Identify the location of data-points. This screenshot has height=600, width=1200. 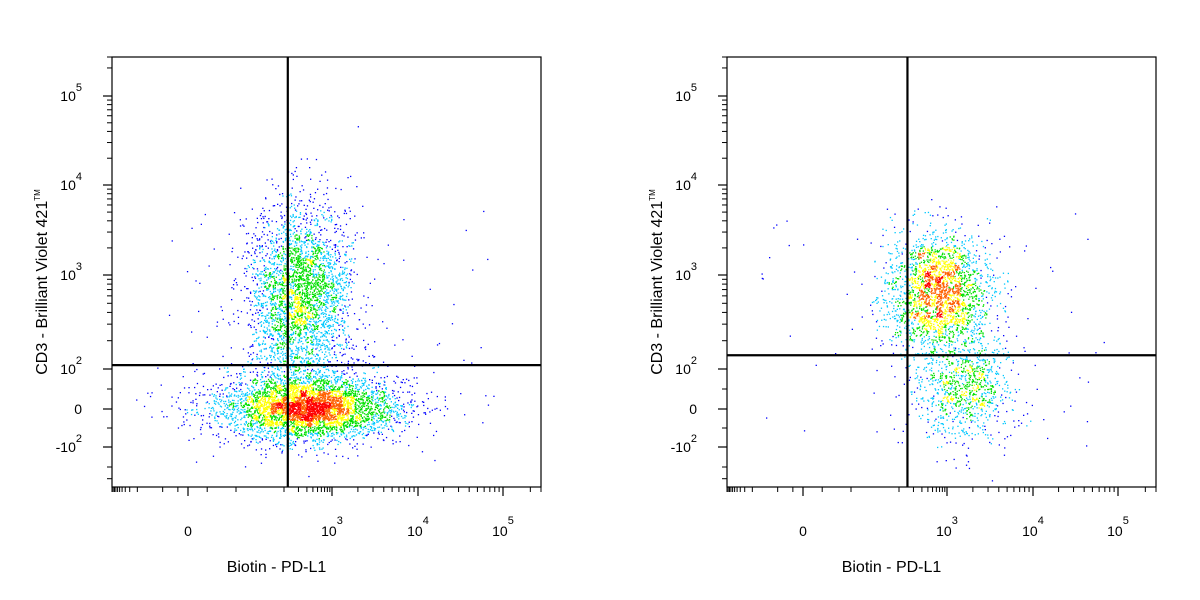
(933, 340).